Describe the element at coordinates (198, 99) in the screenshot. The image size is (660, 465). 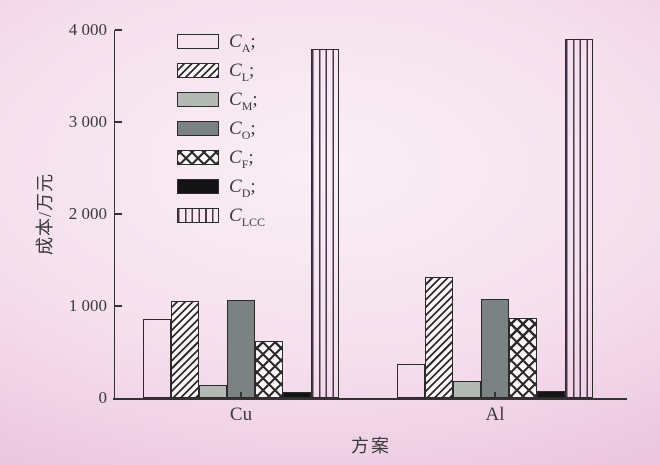
I see `legend-swatch-c_m` at that location.